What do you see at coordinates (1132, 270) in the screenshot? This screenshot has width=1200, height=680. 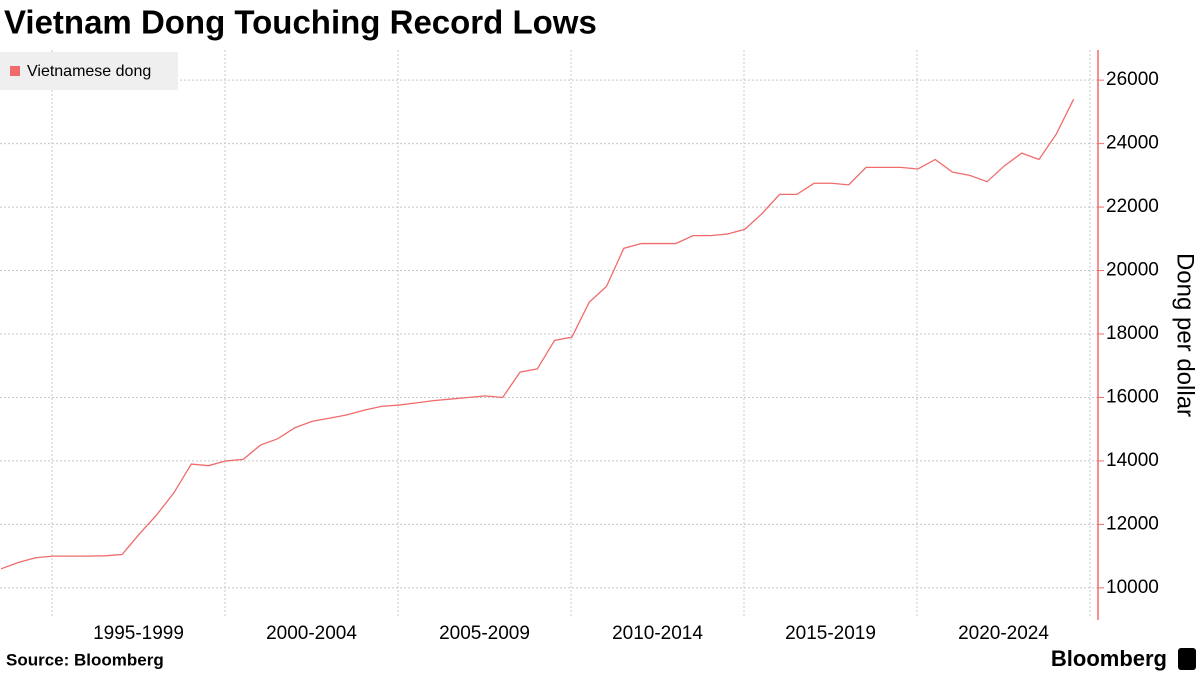 I see `y-tick-label: 20000` at bounding box center [1132, 270].